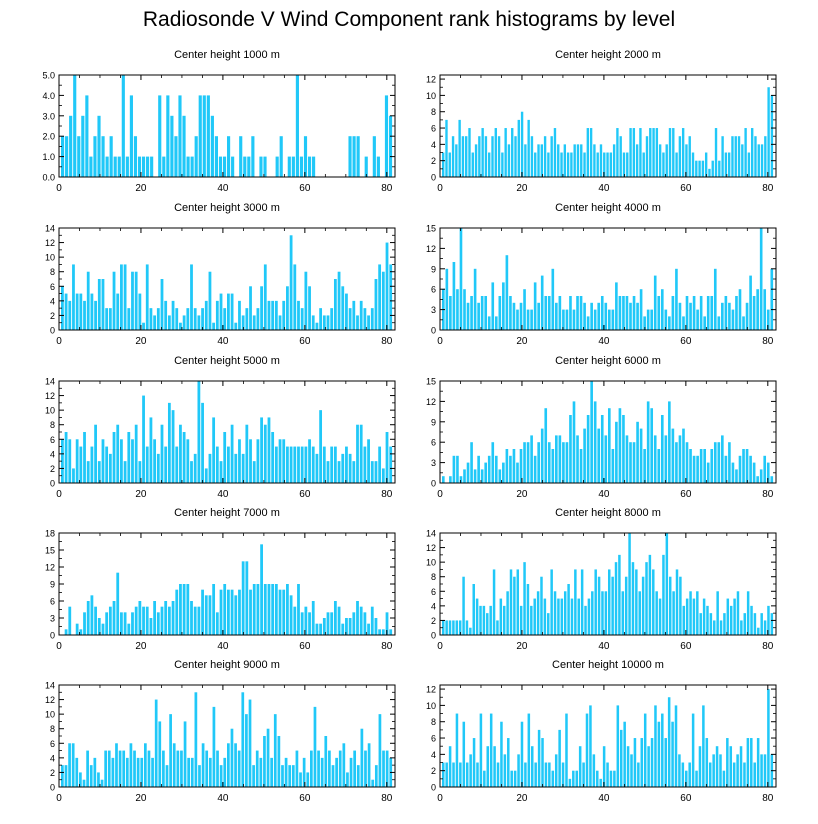  Describe the element at coordinates (219, 132) in the screenshot. I see `histogram-svg: 0 20 40 60 80 0.0 1.0 2.0 3.0 4.0 5.0` at that location.